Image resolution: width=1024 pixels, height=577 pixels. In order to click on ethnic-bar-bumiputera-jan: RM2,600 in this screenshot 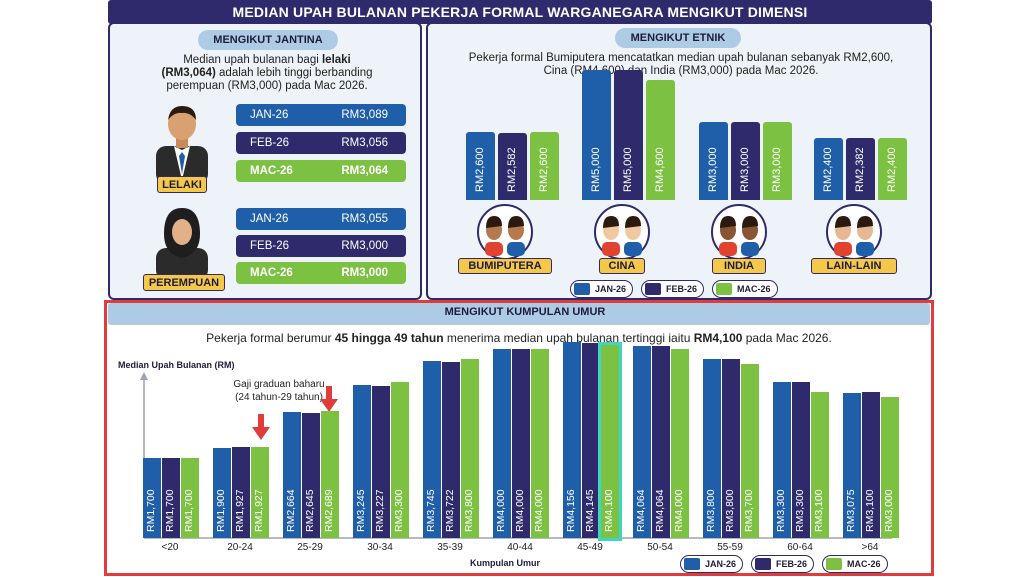, I will do `click(480, 166)`.